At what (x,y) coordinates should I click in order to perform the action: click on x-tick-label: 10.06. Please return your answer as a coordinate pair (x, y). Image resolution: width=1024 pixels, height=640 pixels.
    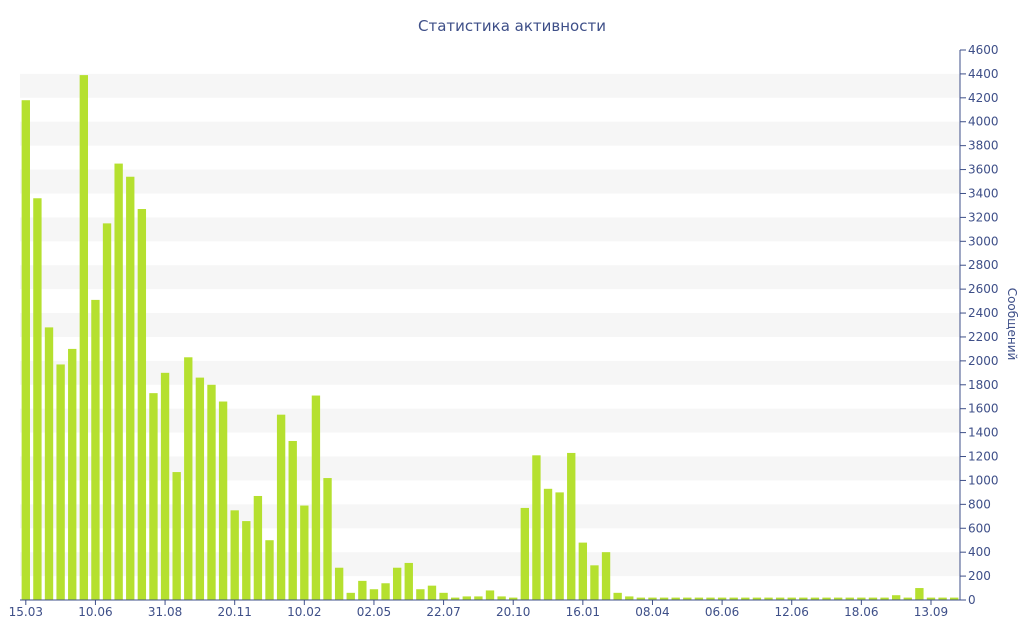
    Looking at the image, I should click on (95, 612).